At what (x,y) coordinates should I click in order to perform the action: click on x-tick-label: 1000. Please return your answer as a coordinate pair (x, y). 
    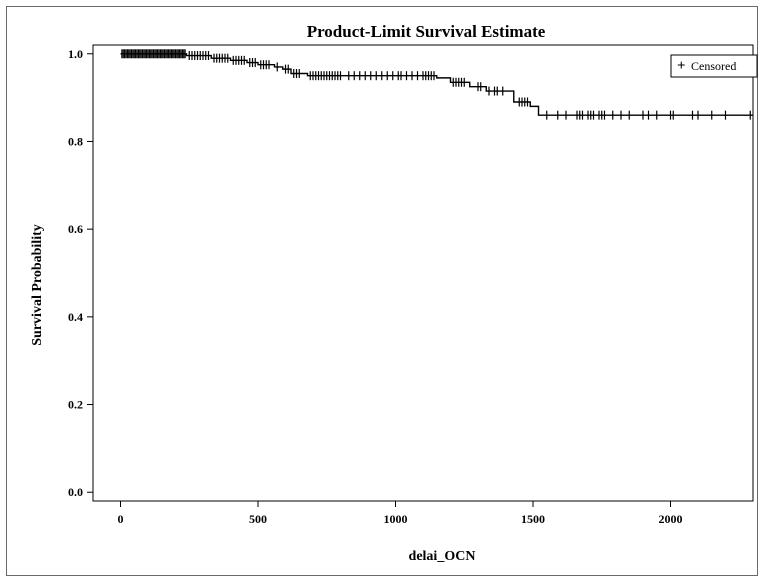
    Looking at the image, I should click on (396, 519).